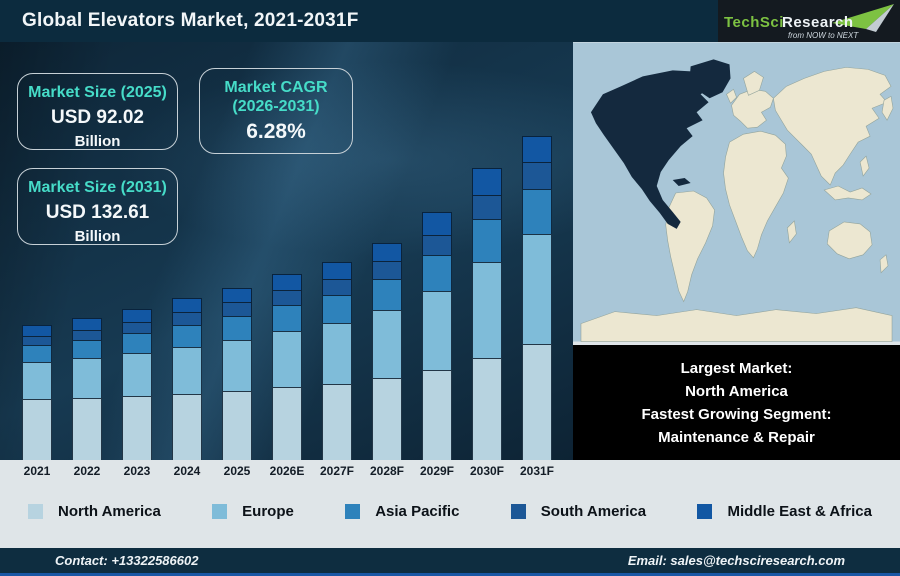  What do you see at coordinates (754, 22) in the screenshot?
I see `logo-brand-primary: TechSci` at bounding box center [754, 22].